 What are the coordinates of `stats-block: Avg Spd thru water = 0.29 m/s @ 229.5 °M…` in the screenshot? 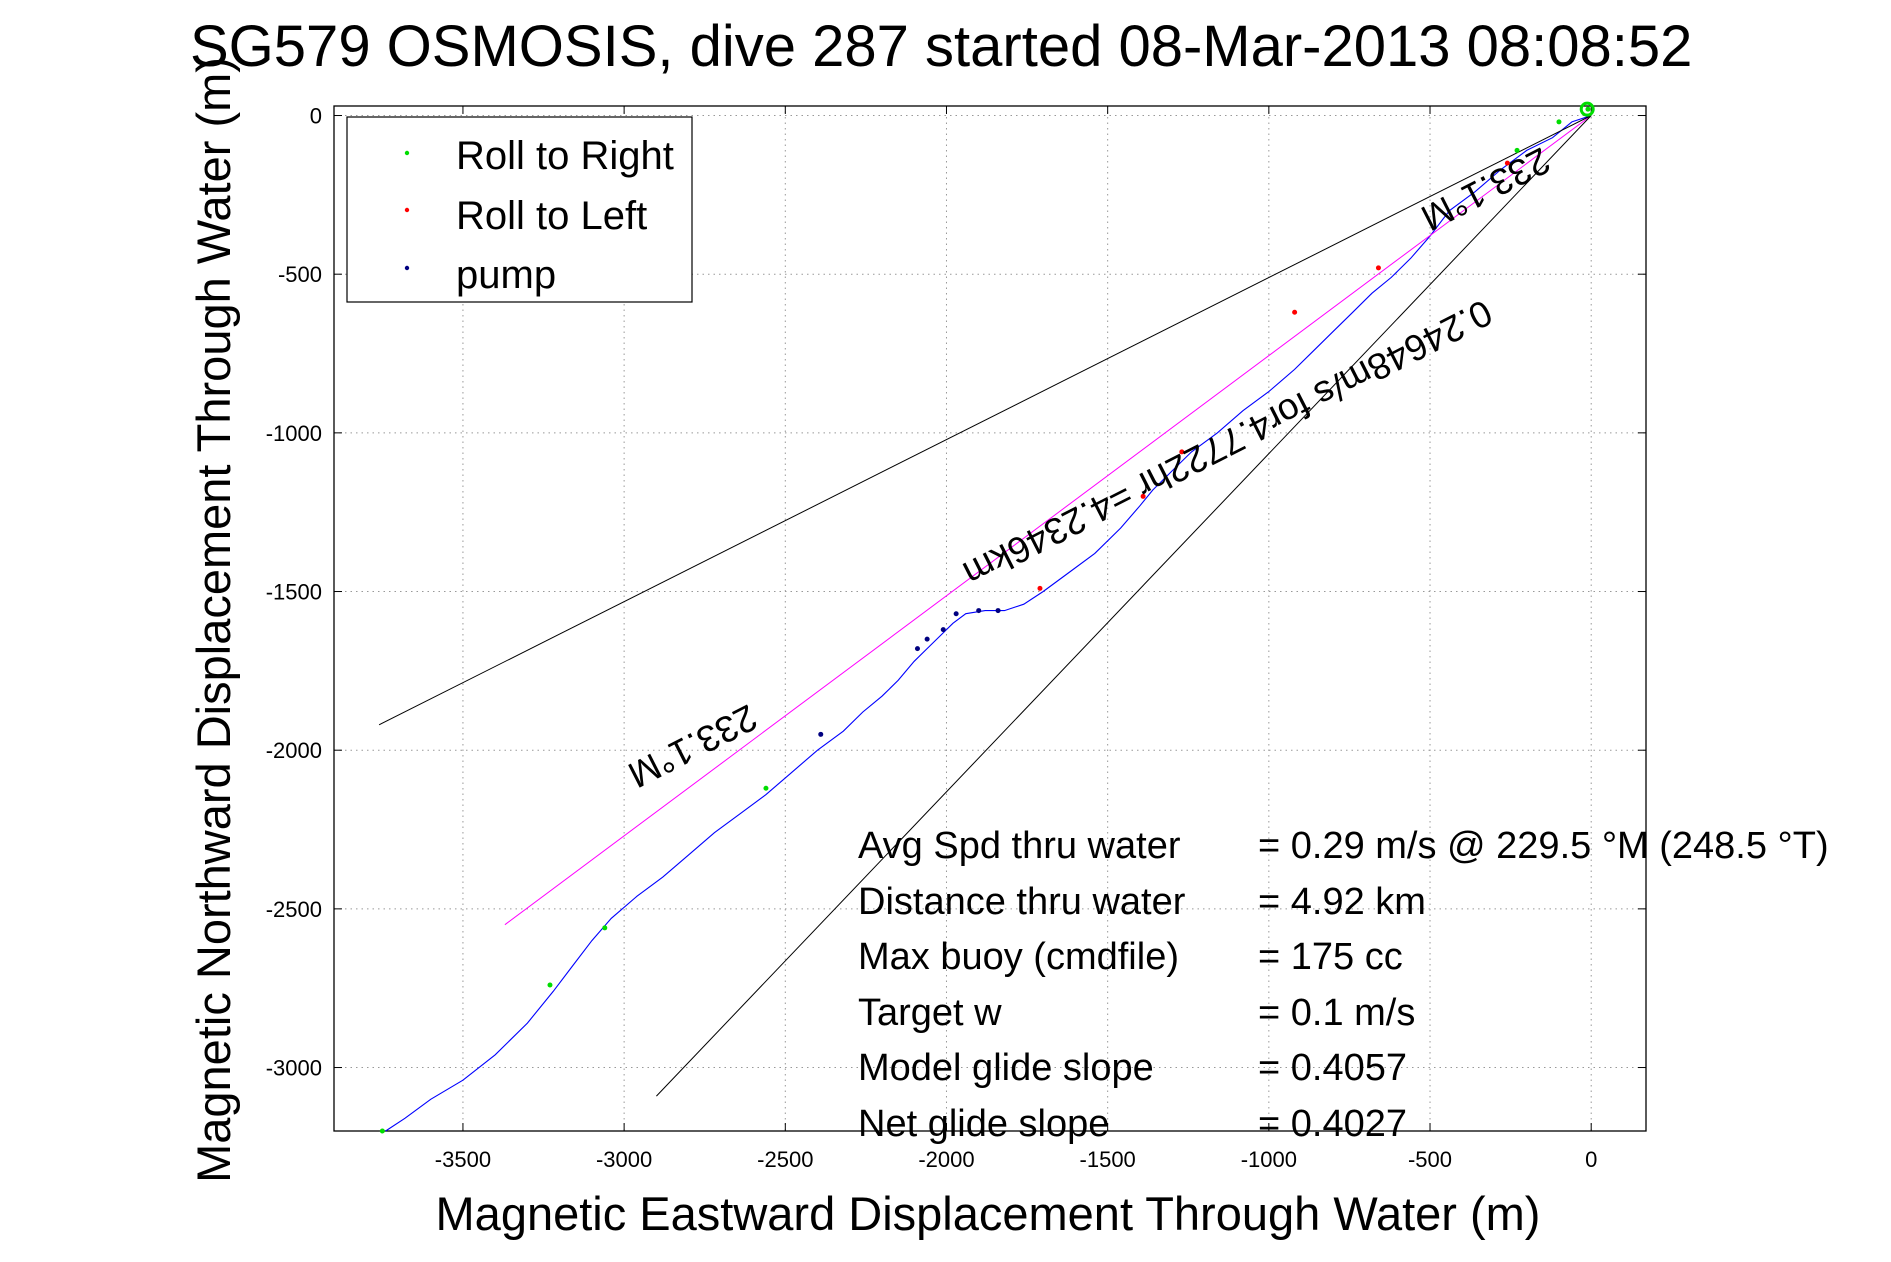 It's located at (1343, 985).